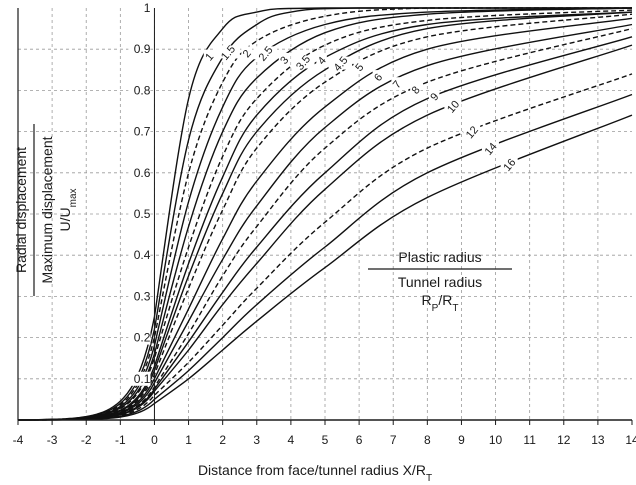 This screenshot has height=485, width=636. Describe the element at coordinates (315, 473) in the screenshot. I see `x-axis-title: Distance from face/tunnel radius X/RT` at that location.